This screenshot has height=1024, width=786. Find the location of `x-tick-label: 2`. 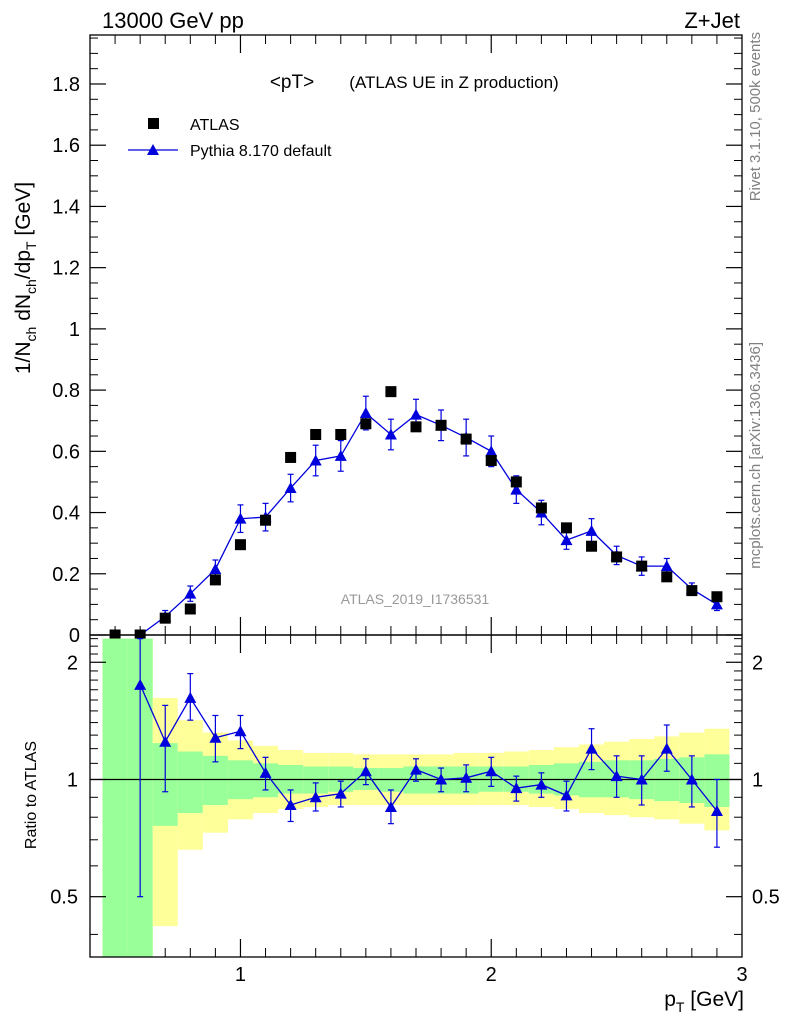

x-tick-label: 2 is located at coordinates (491, 975).